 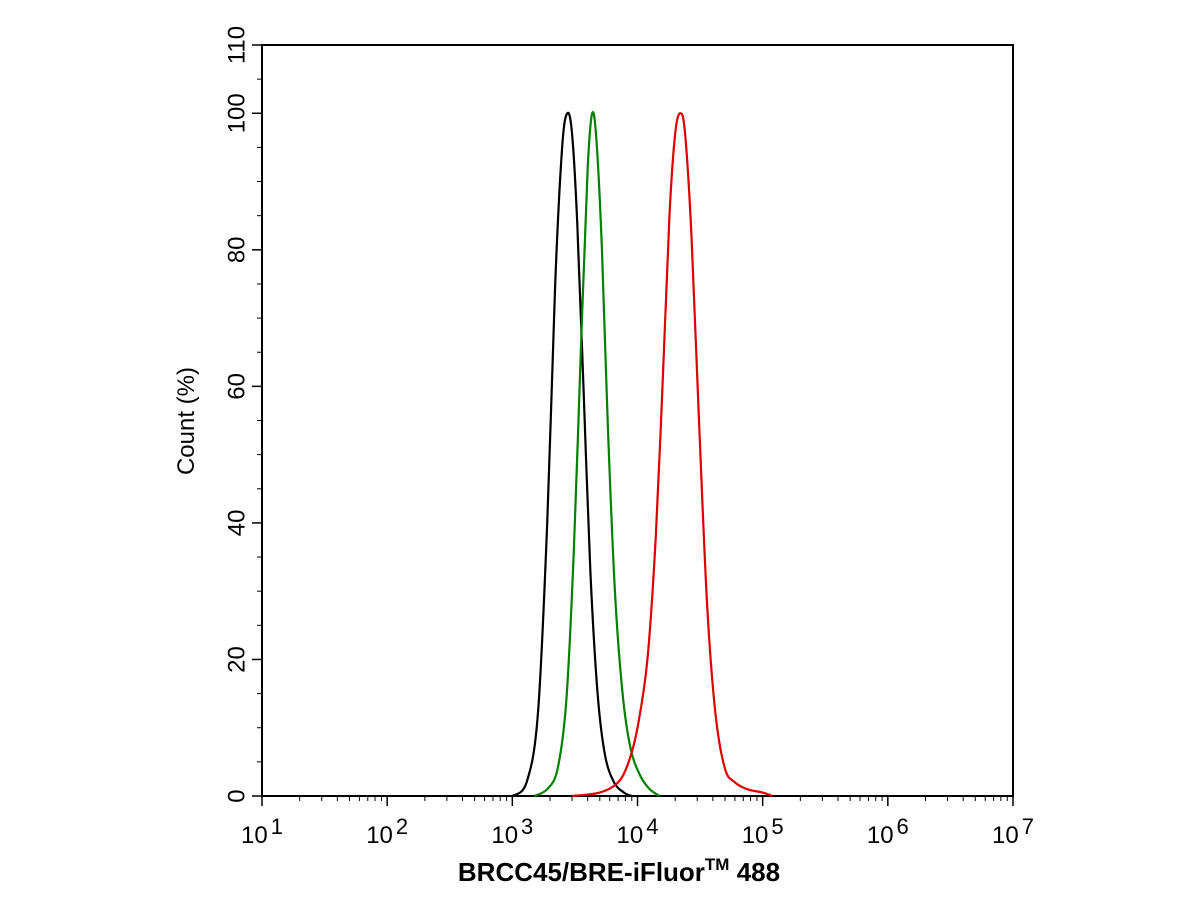 I want to click on x-tick-label: 10 5, so click(x=763, y=831).